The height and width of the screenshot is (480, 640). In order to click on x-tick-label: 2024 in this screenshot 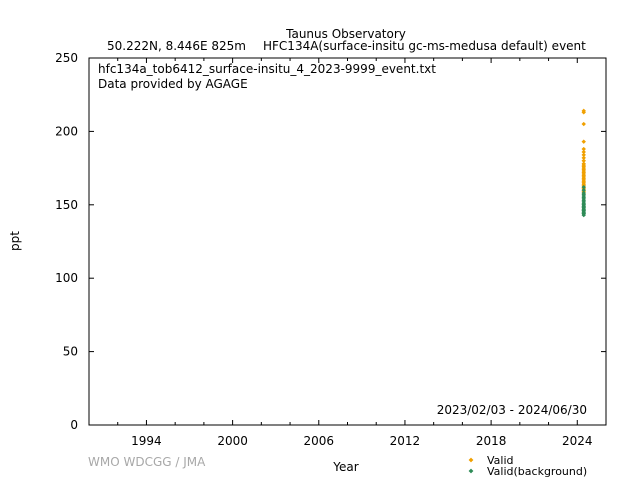, I will do `click(577, 441)`.